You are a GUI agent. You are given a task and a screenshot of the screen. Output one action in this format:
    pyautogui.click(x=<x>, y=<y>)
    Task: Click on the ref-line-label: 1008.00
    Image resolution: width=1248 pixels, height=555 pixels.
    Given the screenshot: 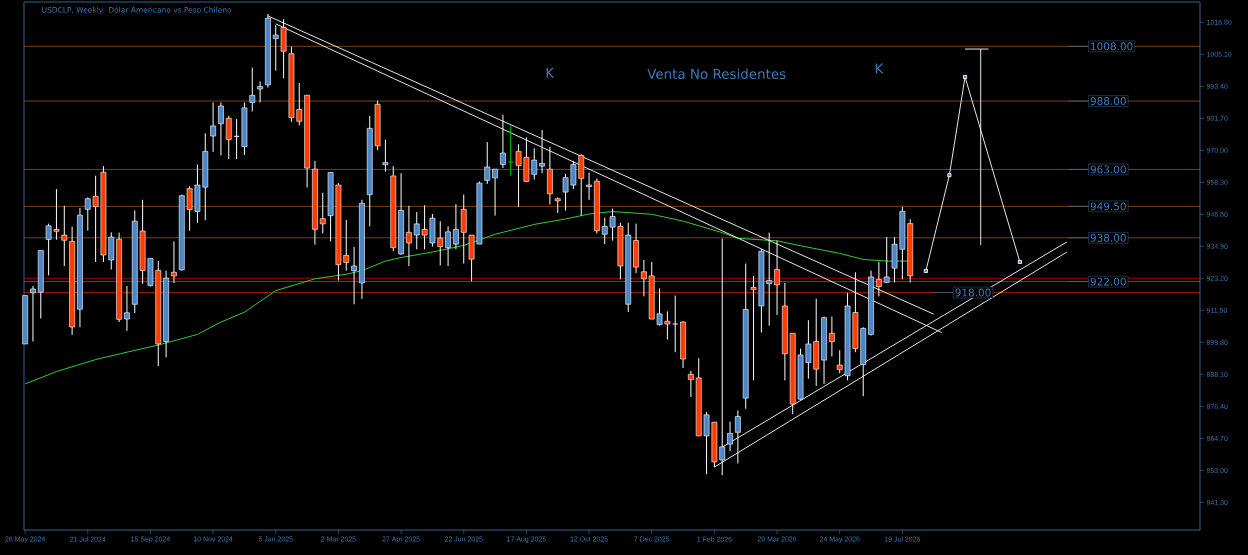 What is the action you would take?
    pyautogui.click(x=1112, y=46)
    